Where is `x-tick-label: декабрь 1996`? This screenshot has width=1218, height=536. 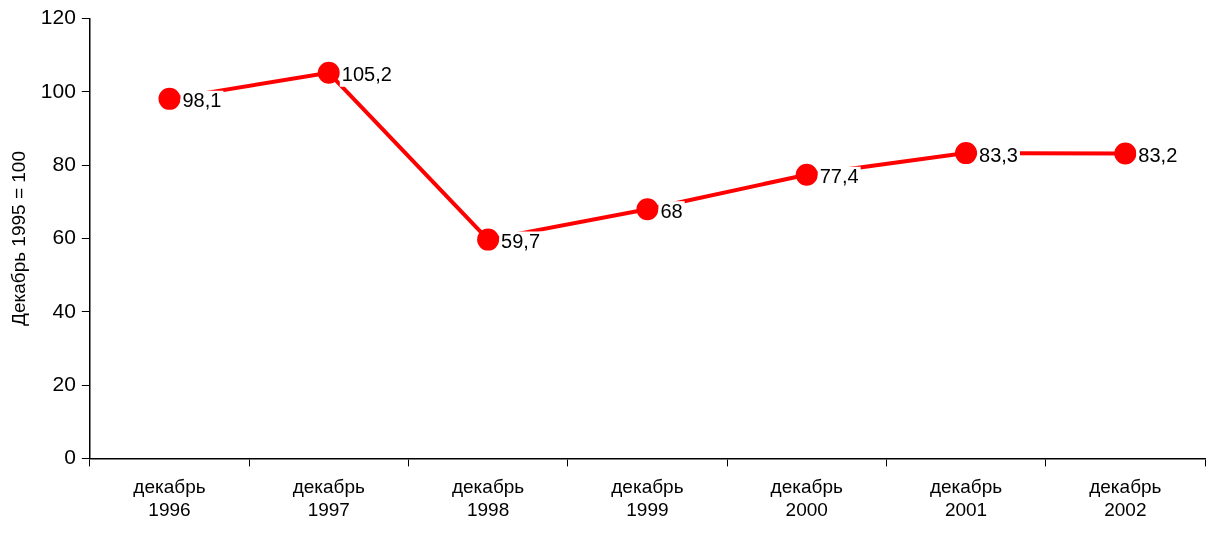
x-tick-label: декабрь 1996 is located at coordinates (169, 498).